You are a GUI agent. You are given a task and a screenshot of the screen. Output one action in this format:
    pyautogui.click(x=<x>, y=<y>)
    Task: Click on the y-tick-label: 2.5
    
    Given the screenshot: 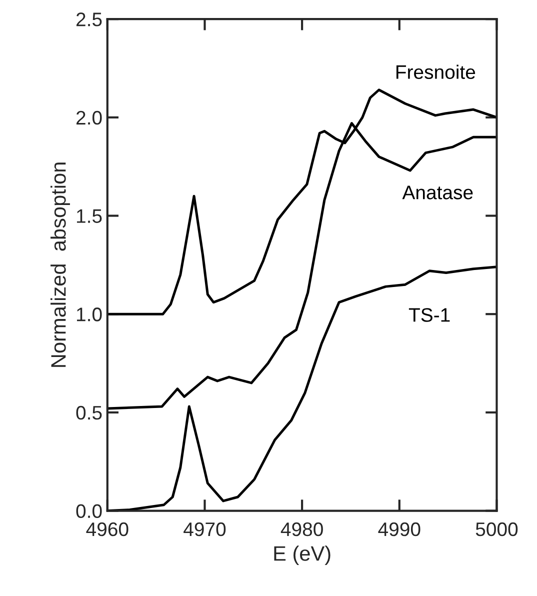 What is the action you would take?
    pyautogui.click(x=89, y=19)
    